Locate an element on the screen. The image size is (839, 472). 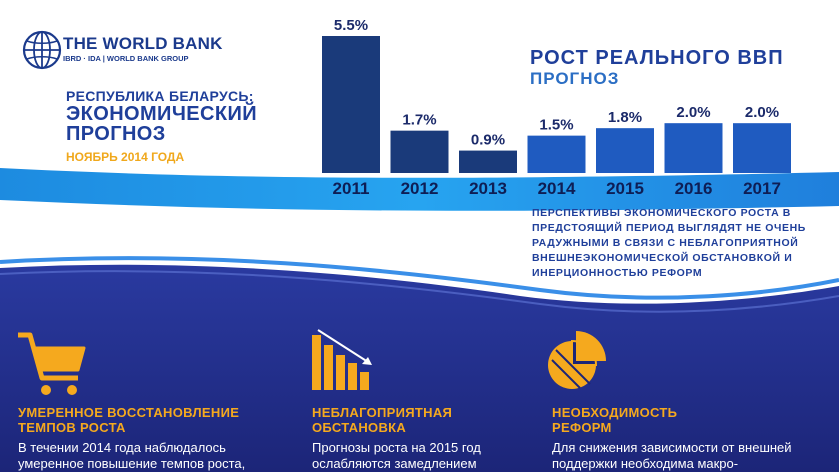
title-line-2: ПРОГНОЗ is located at coordinates (116, 134).